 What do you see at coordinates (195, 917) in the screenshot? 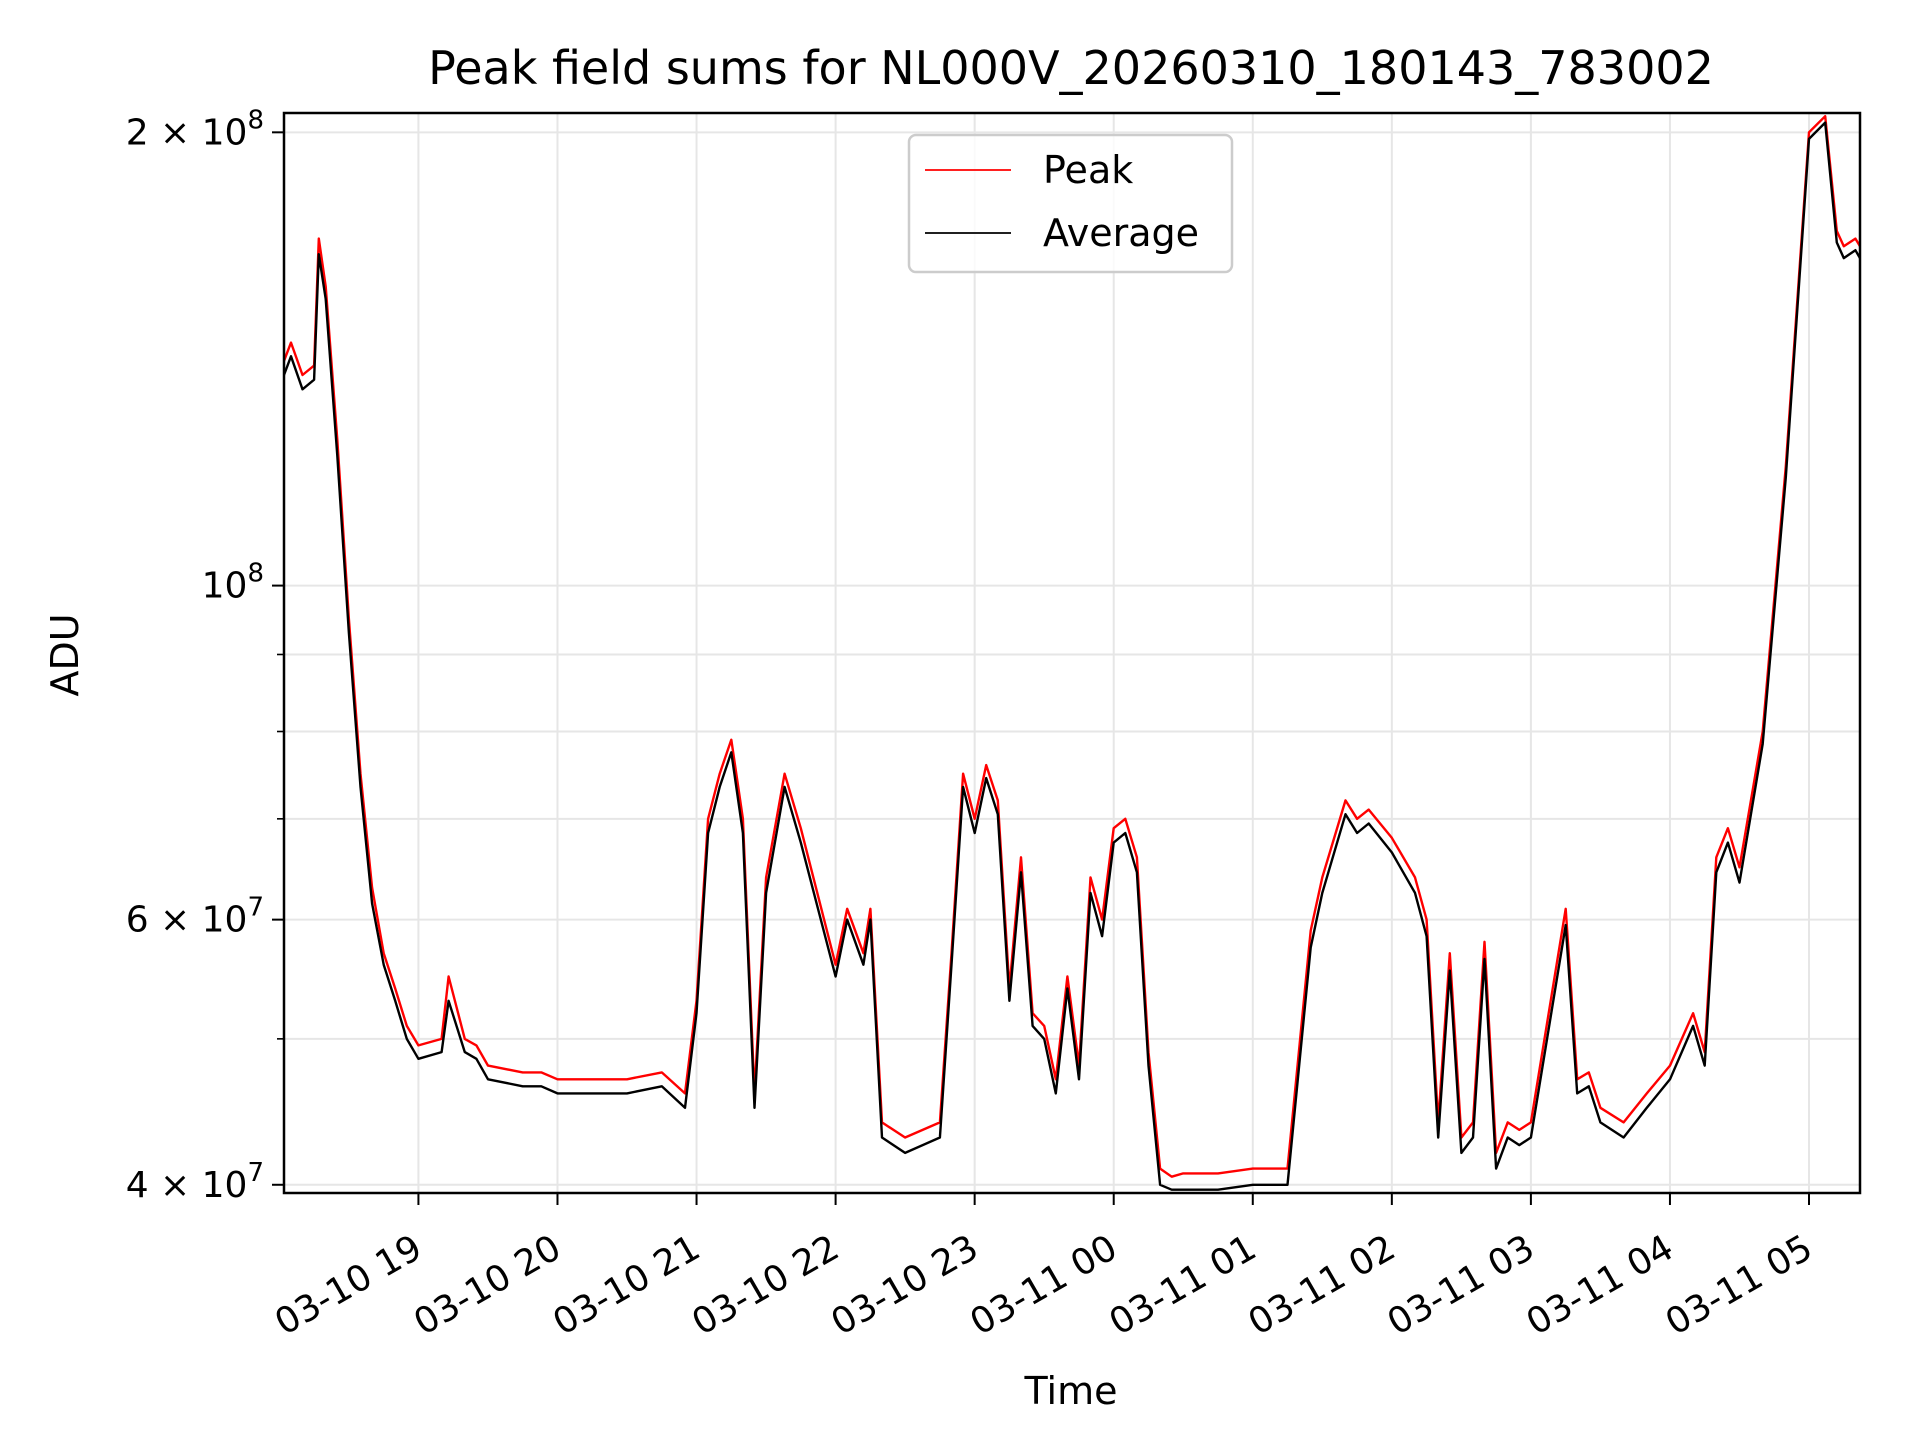
I see `y-tick-label: 6 × 107` at bounding box center [195, 917].